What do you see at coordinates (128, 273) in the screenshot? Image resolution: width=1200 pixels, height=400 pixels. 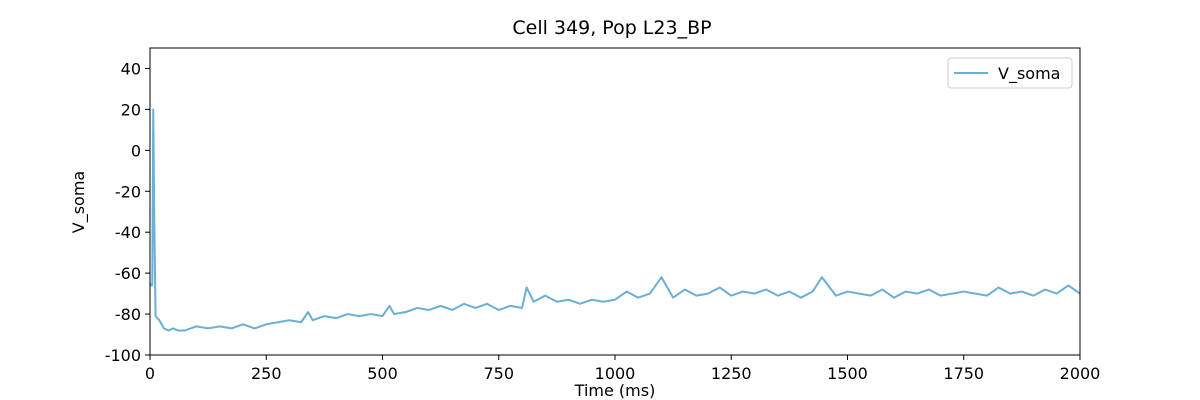 I see `y-tick-label: -60` at bounding box center [128, 273].